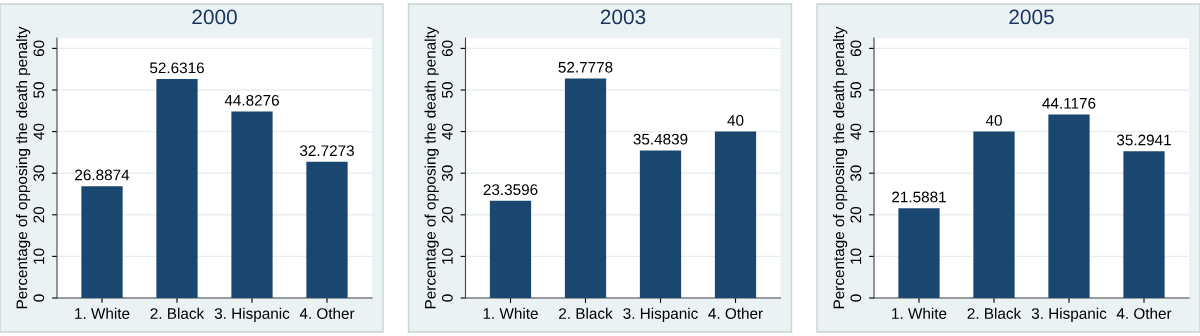 This screenshot has width=1200, height=336. Describe the element at coordinates (214, 17) in the screenshot. I see `chart-title: 2000` at that location.